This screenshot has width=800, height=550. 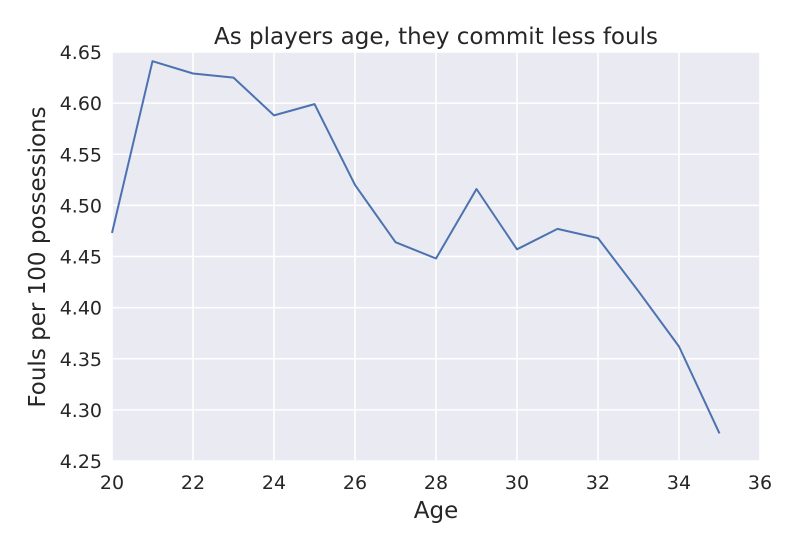 What do you see at coordinates (81, 462) in the screenshot?
I see `y-tick-label: 4.25` at bounding box center [81, 462].